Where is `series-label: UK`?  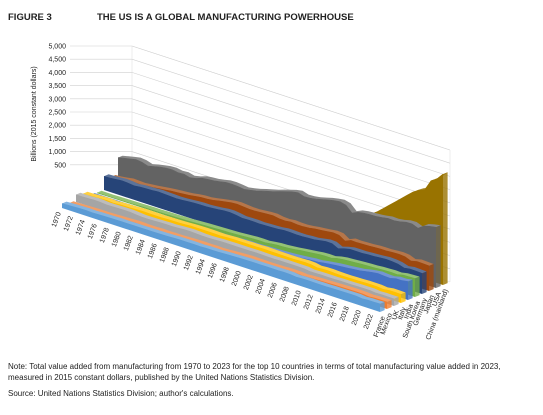 series-label: UK is located at coordinates (396, 315).